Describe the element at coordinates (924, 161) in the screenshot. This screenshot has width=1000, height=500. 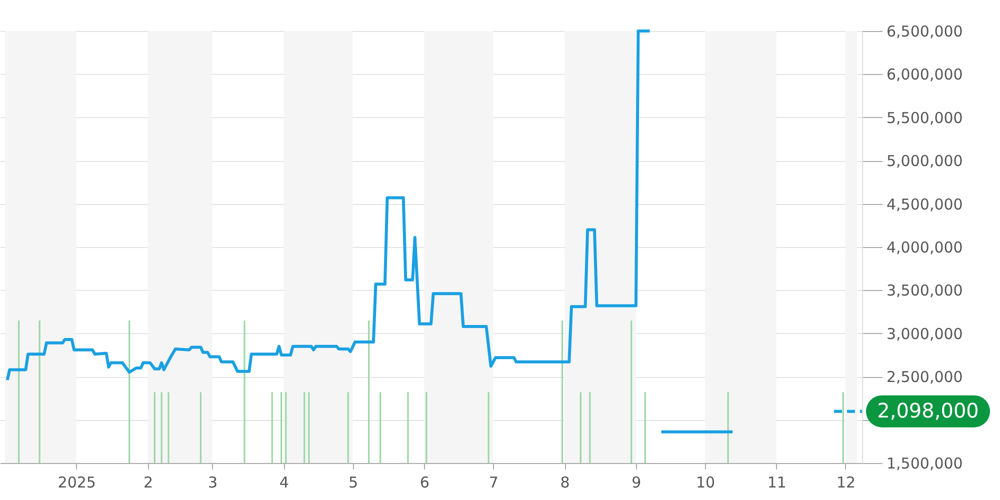
I see `y-tick-label: 5,000,000` at that location.